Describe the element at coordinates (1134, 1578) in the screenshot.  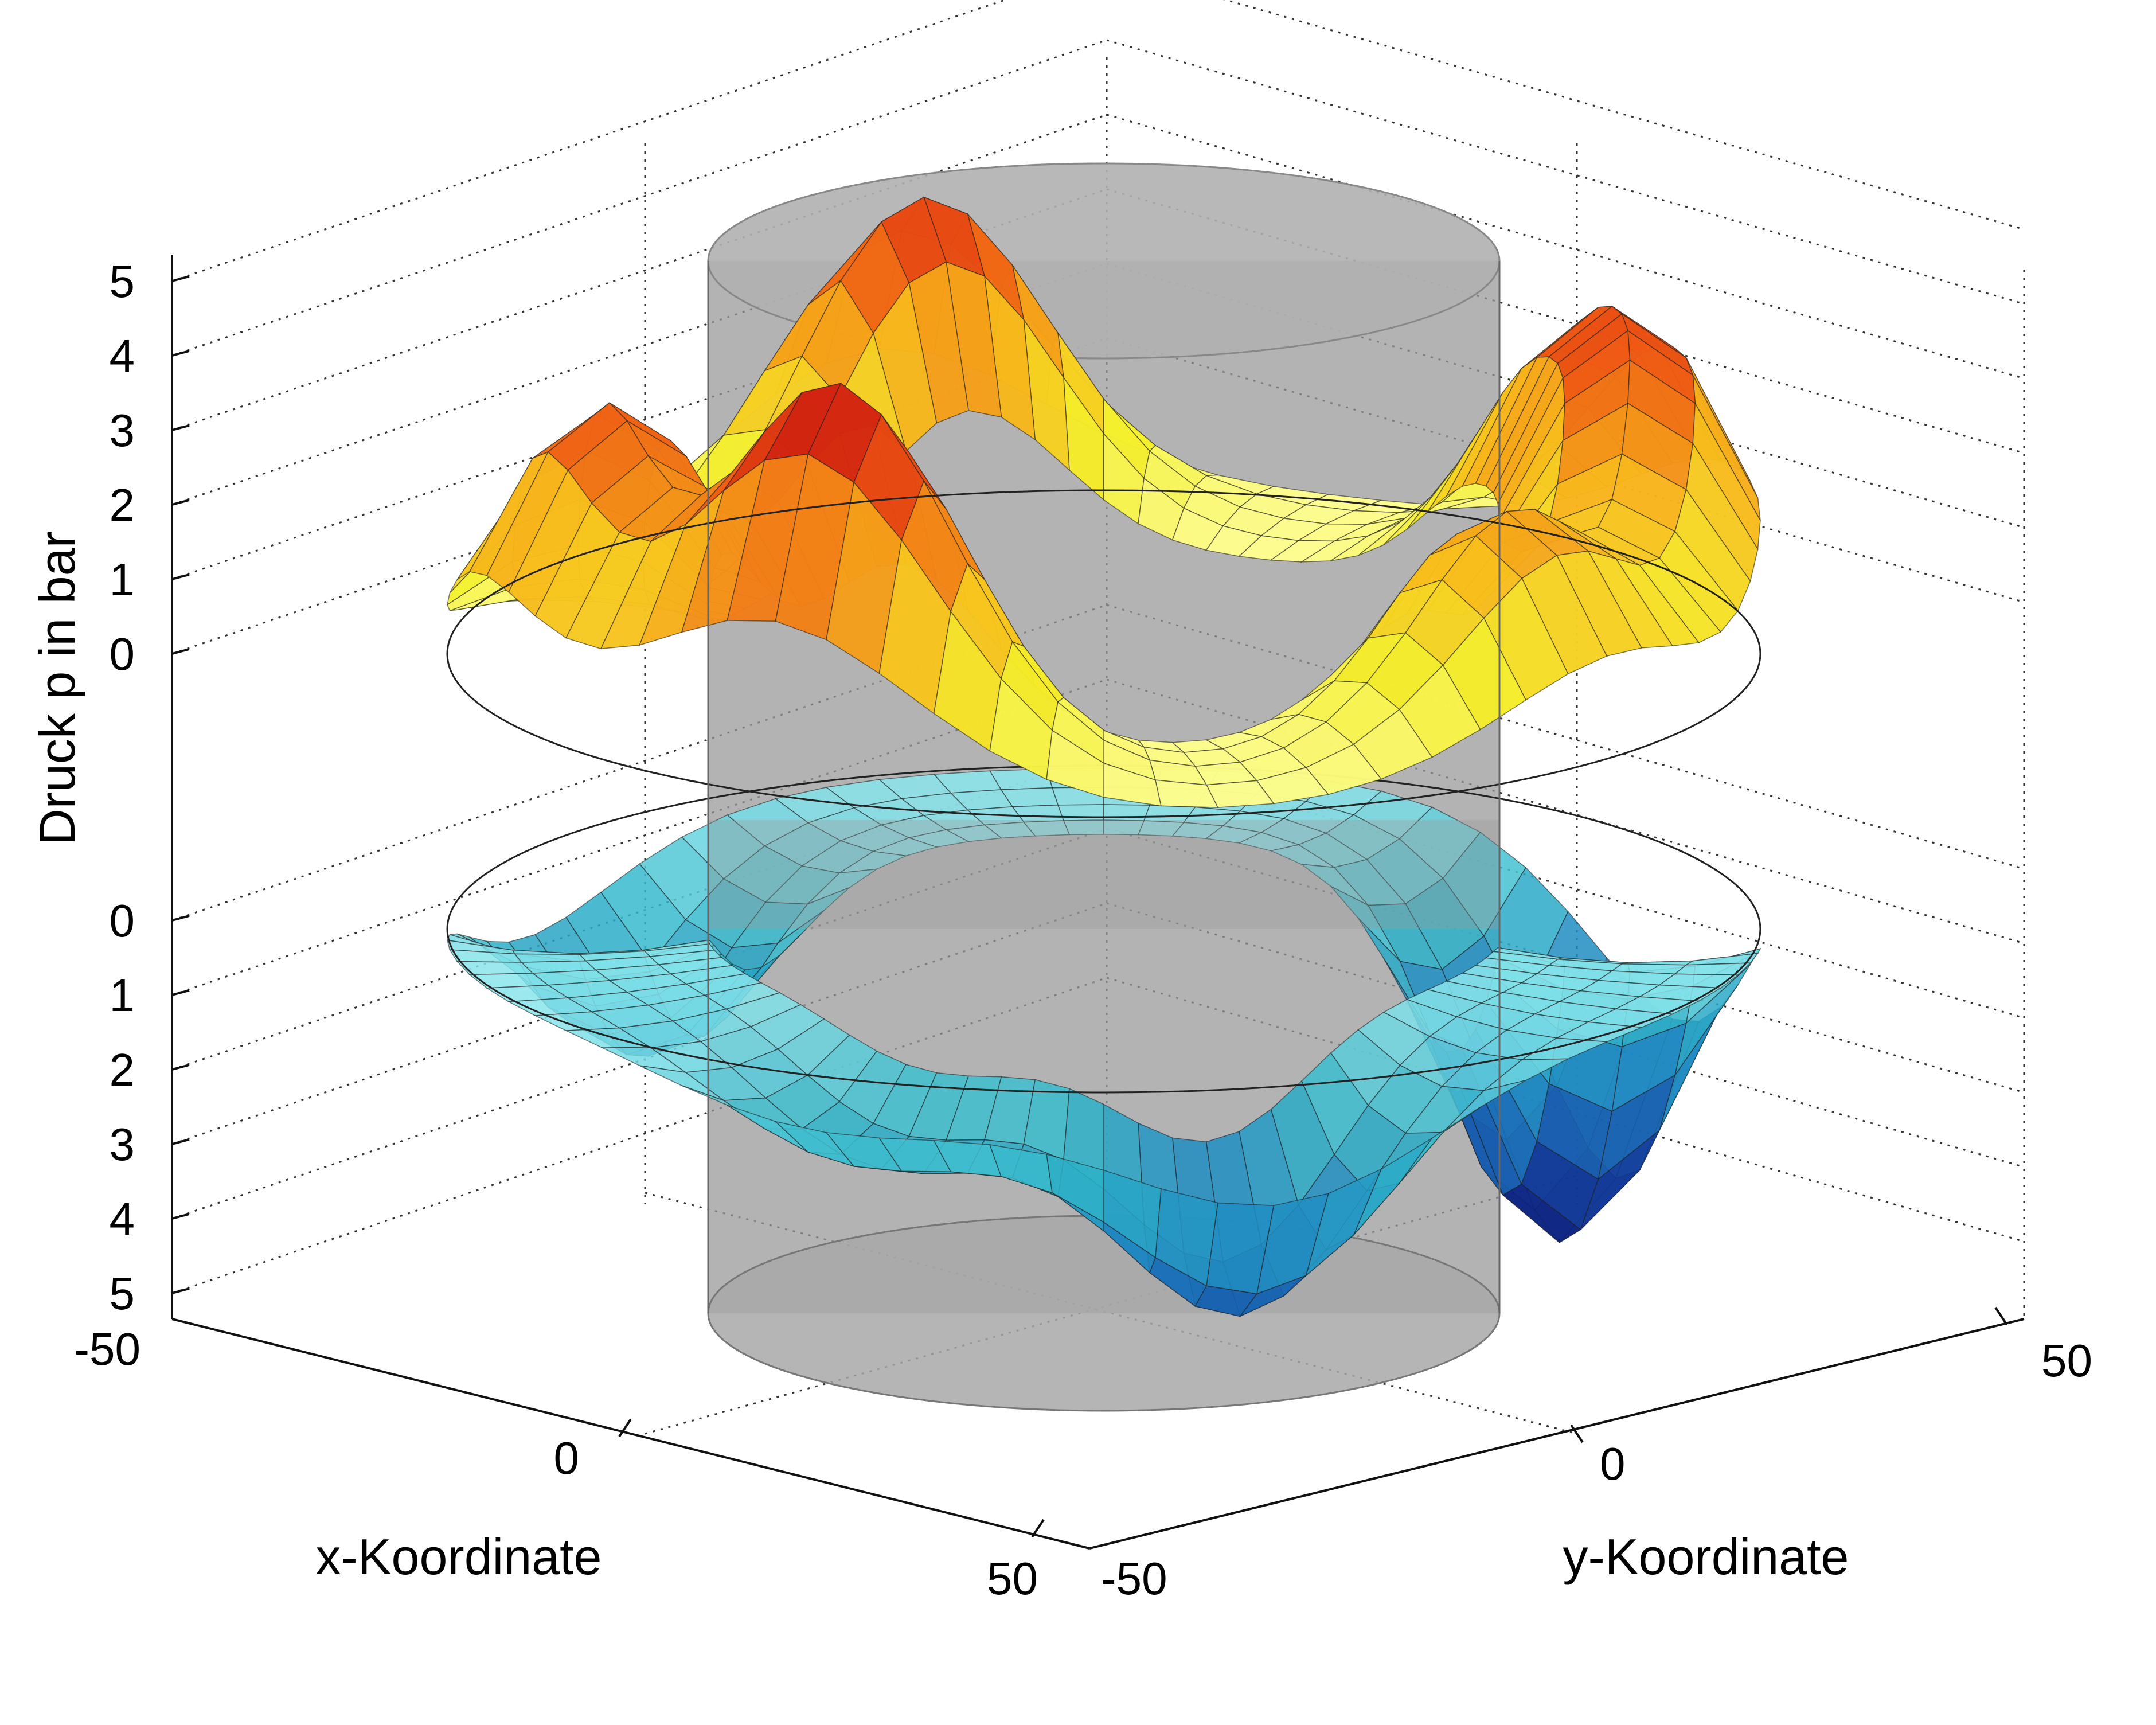
I see `y-tick-label: -50` at that location.